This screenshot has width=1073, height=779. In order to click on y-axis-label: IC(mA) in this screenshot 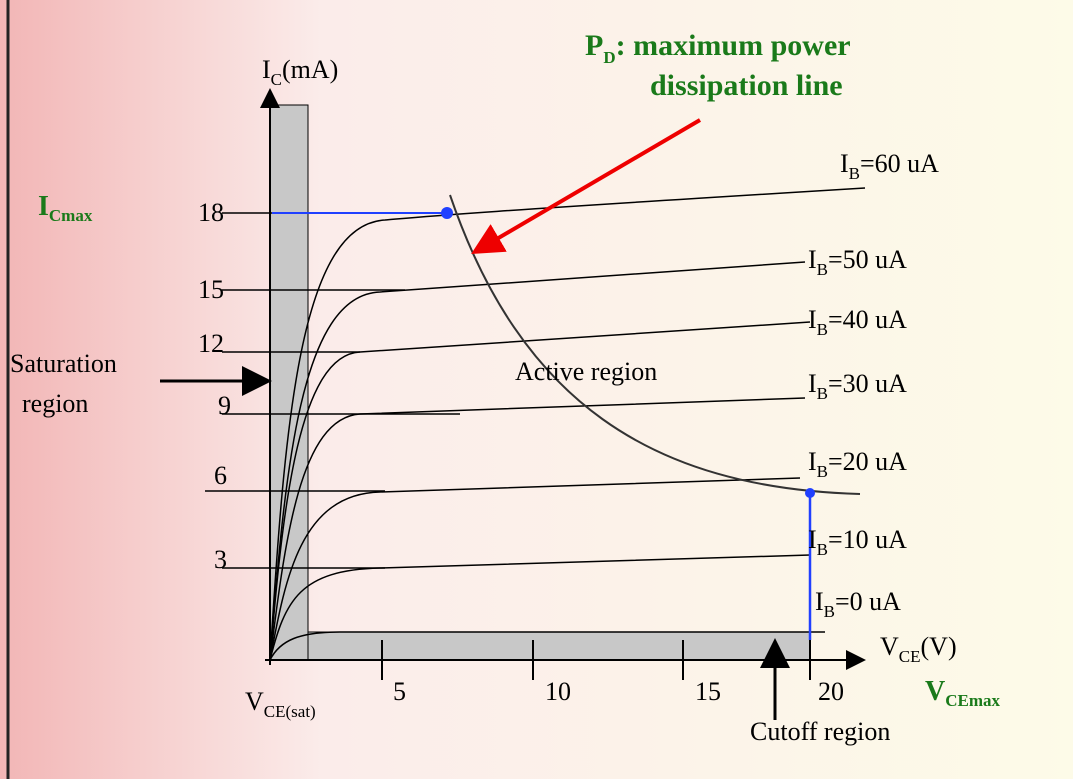, I will do `click(300, 72)`.